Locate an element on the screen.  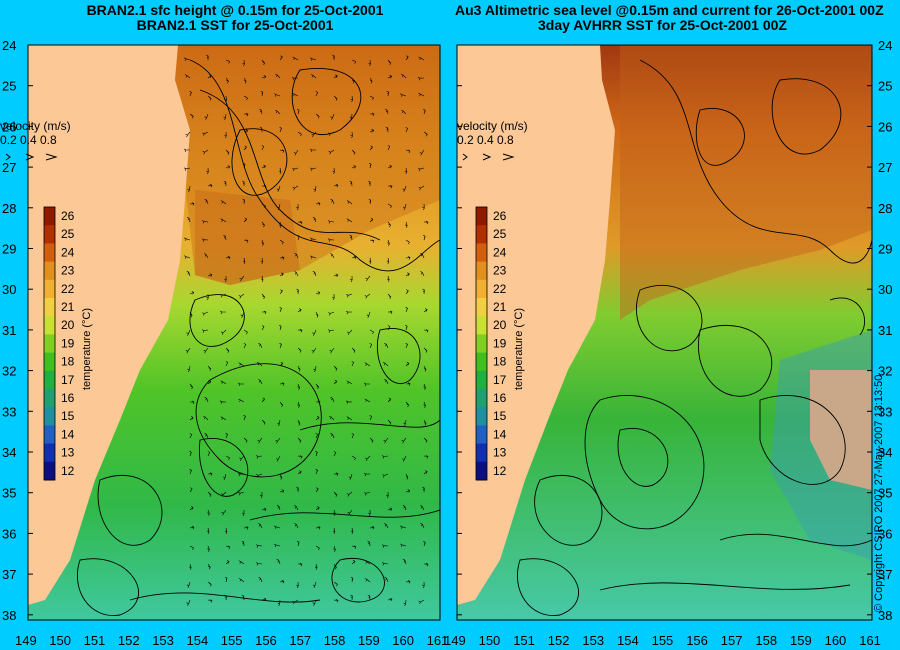
colorbar-tick-label: 15 is located at coordinates (500, 416).